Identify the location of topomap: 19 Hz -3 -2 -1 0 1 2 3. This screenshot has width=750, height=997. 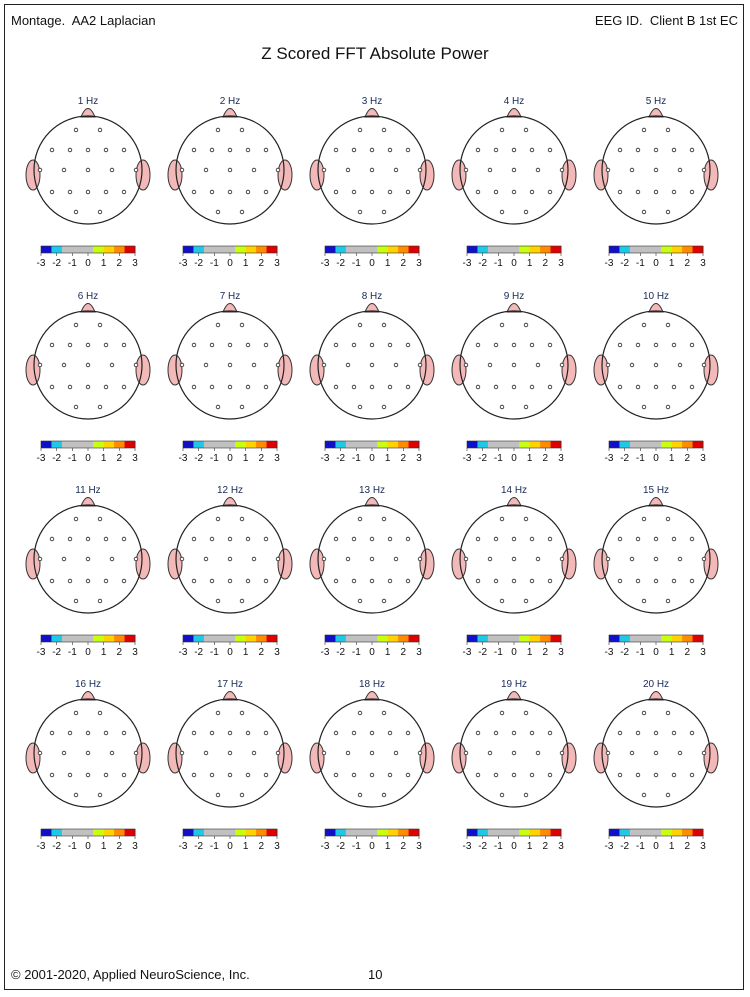
(514, 765).